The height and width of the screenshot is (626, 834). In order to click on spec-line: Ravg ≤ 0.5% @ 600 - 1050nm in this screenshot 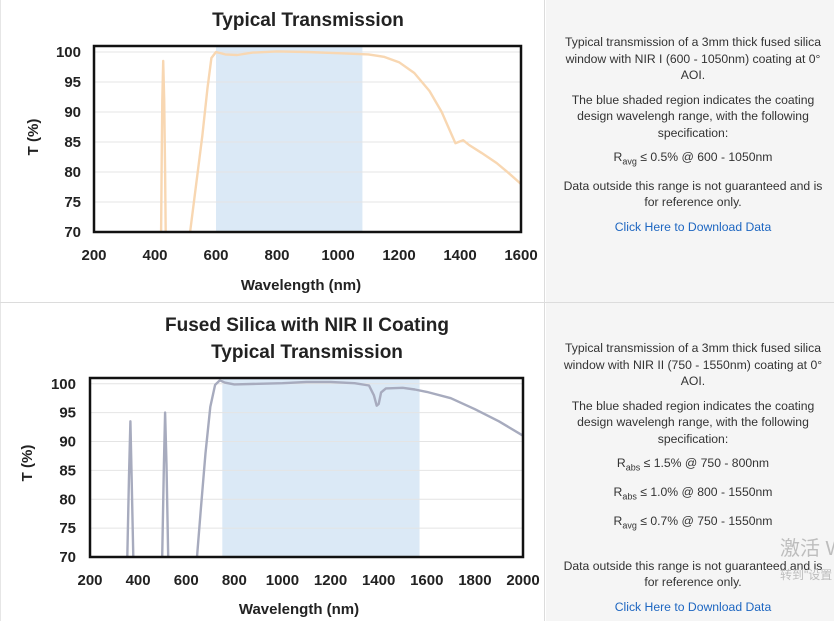, I will do `click(693, 158)`.